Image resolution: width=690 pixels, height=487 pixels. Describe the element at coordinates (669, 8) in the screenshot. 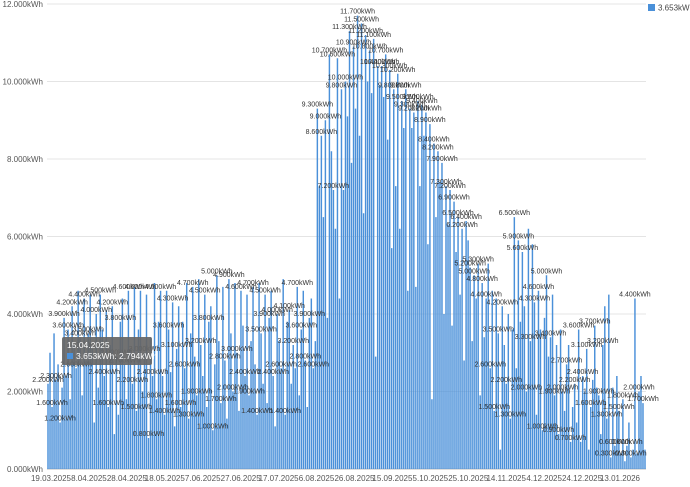

I see `legend: 3.653kWh` at that location.